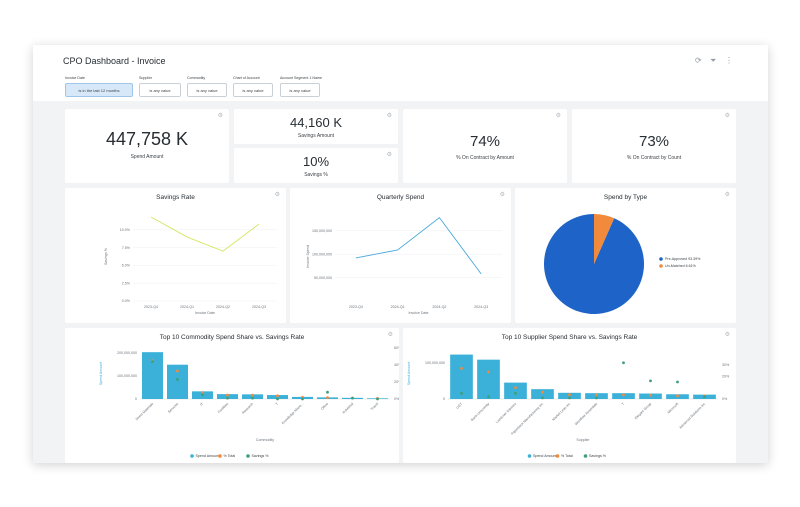 The width and height of the screenshot is (800, 507). What do you see at coordinates (308, 256) in the screenshot?
I see `y-axis-label: Invoice Spend` at bounding box center [308, 256].